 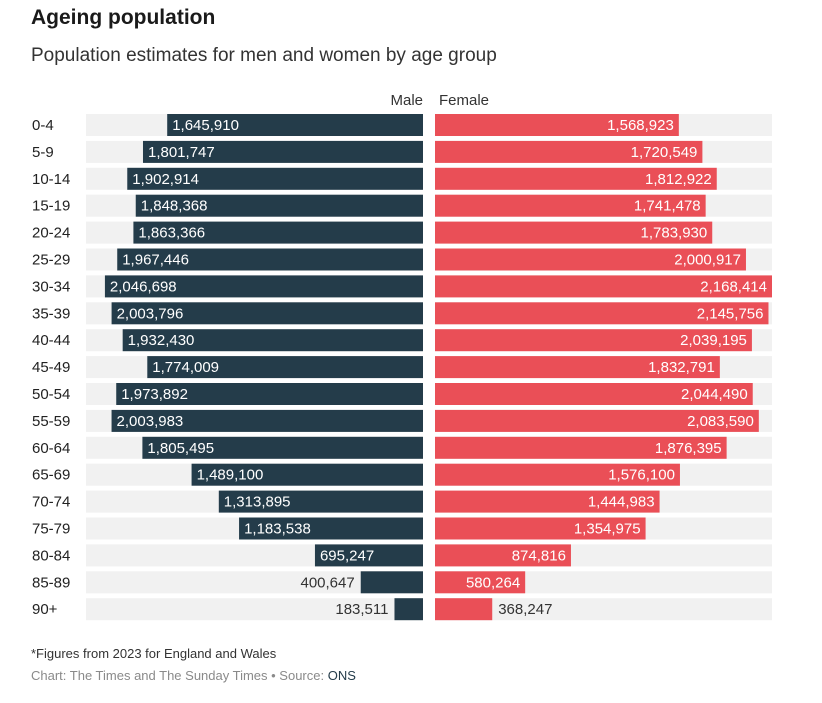 What do you see at coordinates (347, 555) in the screenshot?
I see `data-label-male: 695,247` at bounding box center [347, 555].